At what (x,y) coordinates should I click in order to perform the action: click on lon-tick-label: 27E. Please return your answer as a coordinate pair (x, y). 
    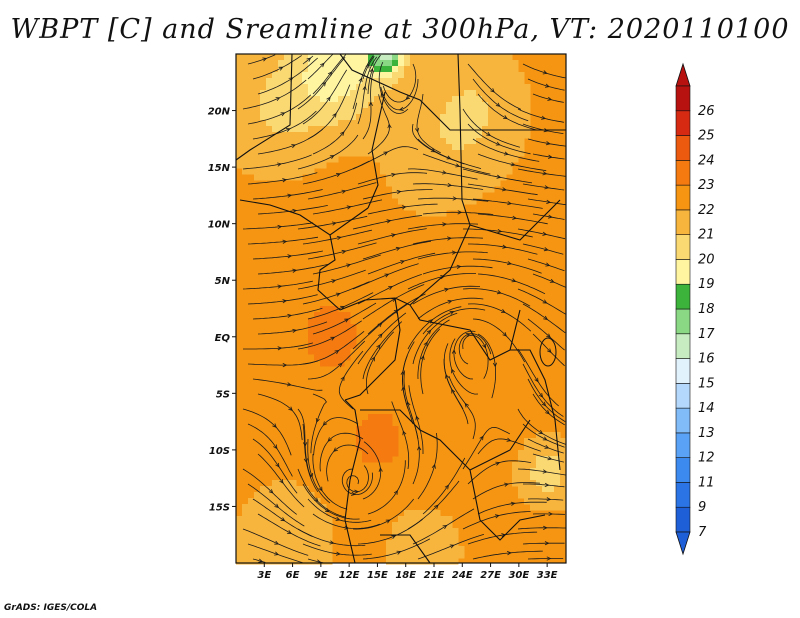
    Looking at the image, I should click on (490, 575).